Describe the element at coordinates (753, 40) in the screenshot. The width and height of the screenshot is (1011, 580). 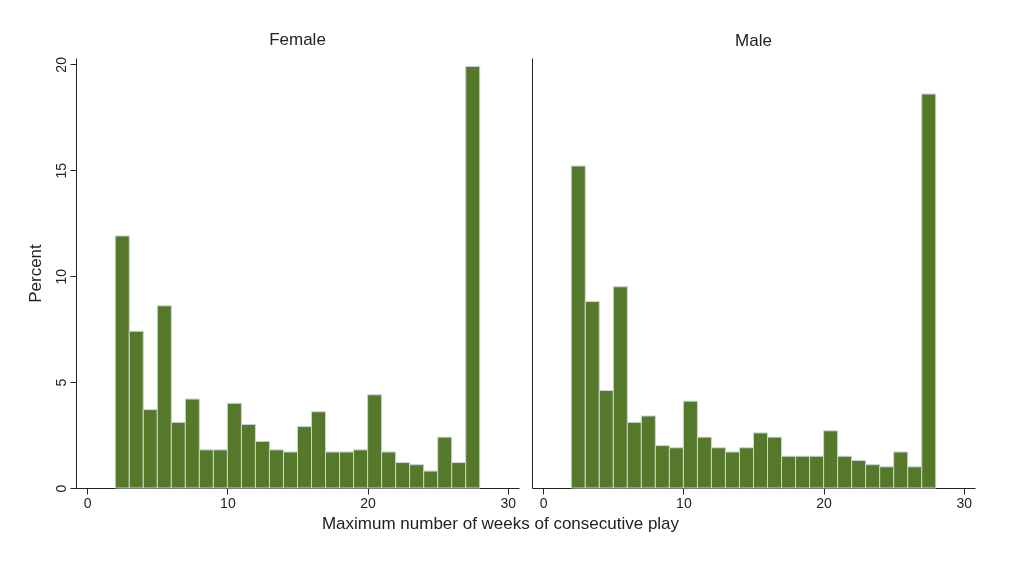
I see `chart-title: Male` at that location.